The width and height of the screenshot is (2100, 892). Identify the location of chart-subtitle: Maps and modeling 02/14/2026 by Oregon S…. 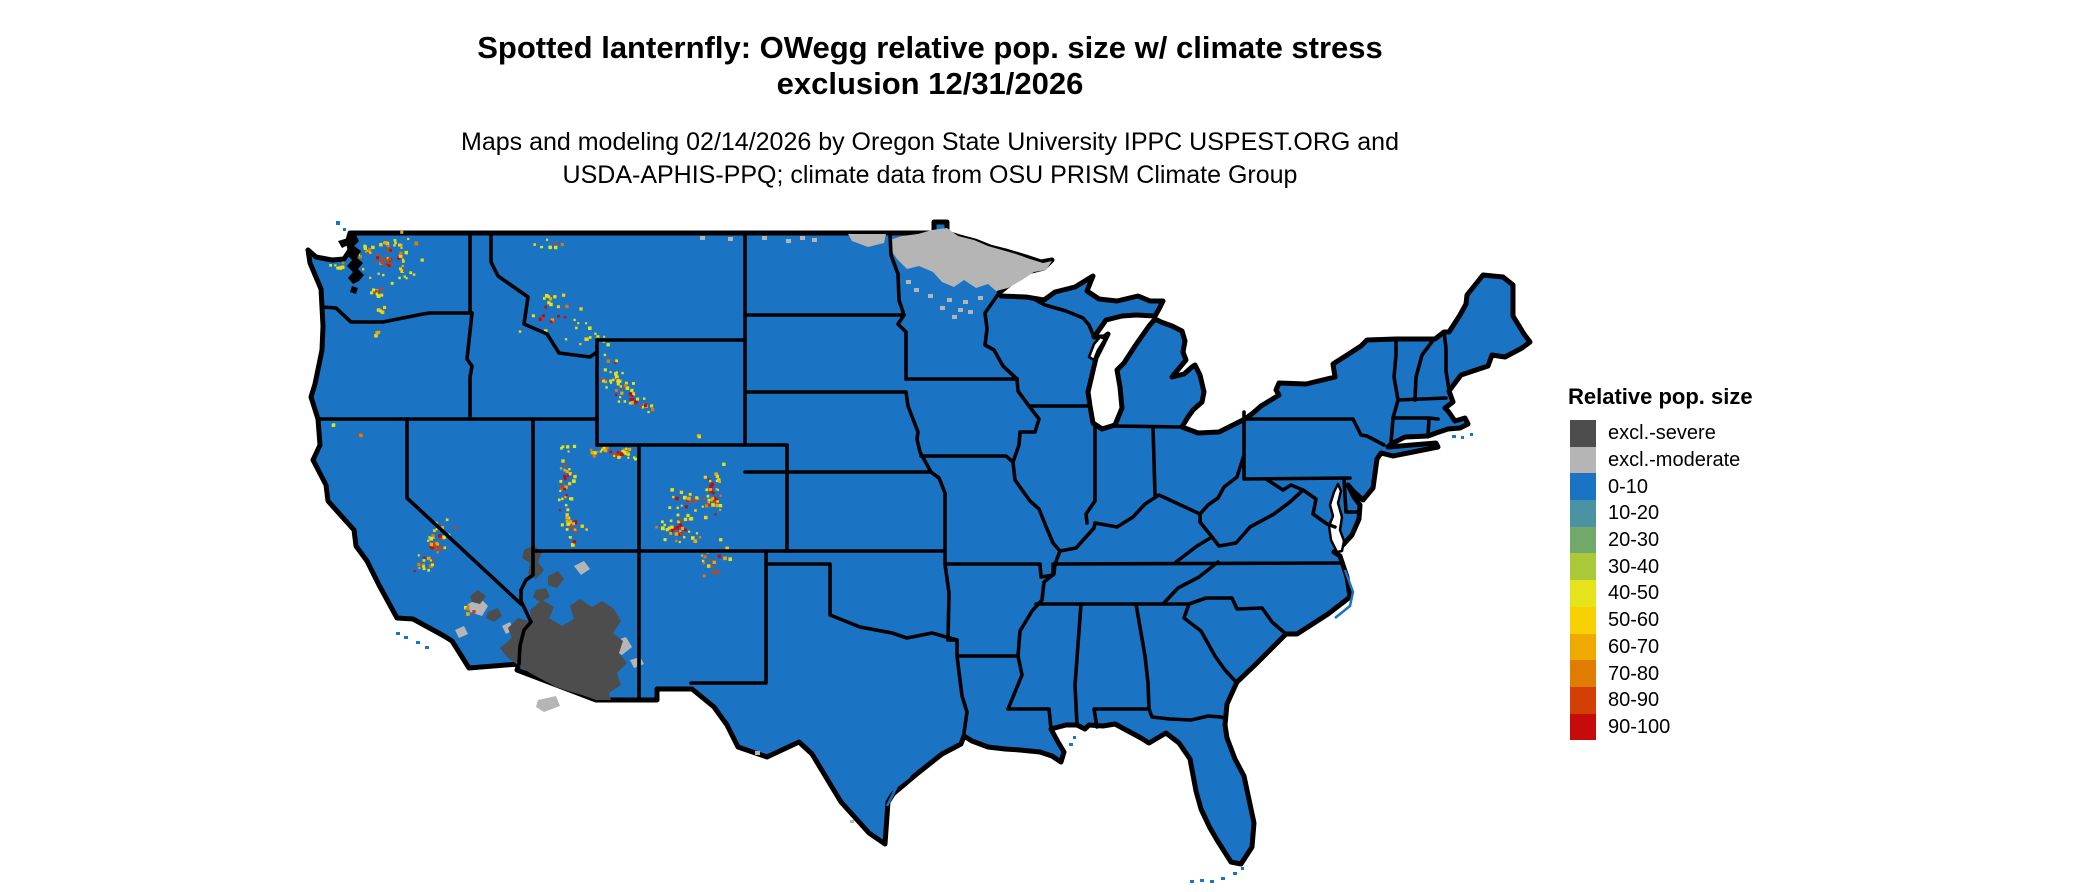
(930, 159).